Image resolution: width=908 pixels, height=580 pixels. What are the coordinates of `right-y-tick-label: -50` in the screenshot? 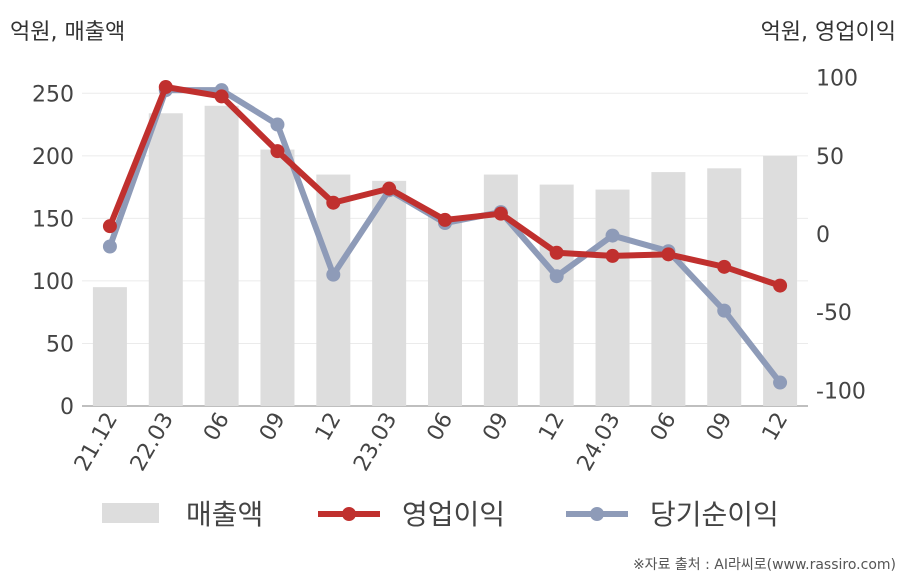 It's located at (834, 313).